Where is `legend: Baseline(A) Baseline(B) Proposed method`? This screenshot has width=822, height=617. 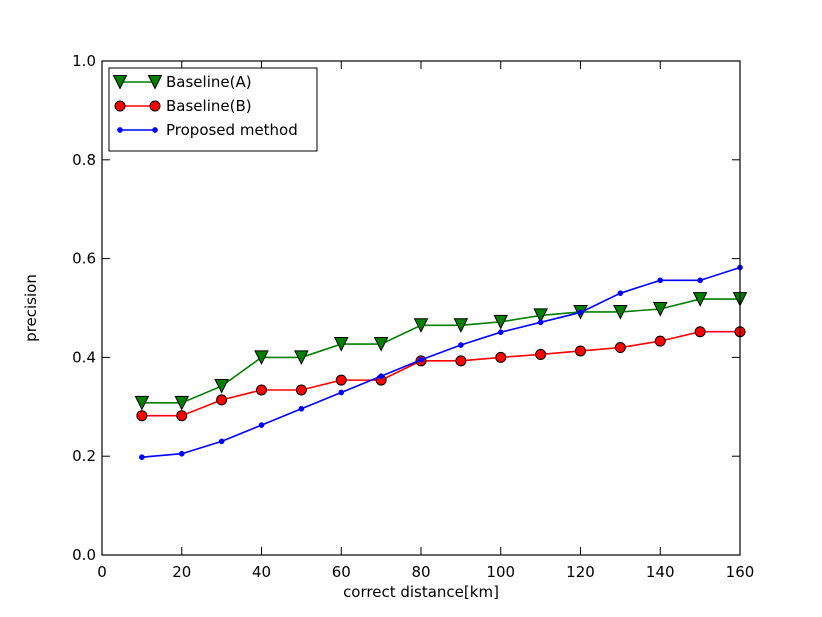
legend: Baseline(A) Baseline(B) Proposed method is located at coordinates (213, 109).